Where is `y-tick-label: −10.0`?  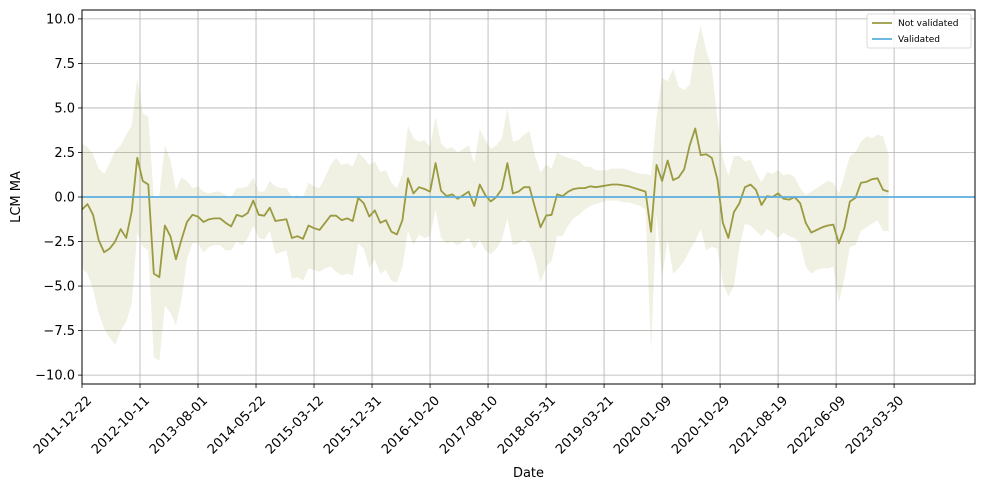 y-tick-label: −10.0 is located at coordinates (55, 376).